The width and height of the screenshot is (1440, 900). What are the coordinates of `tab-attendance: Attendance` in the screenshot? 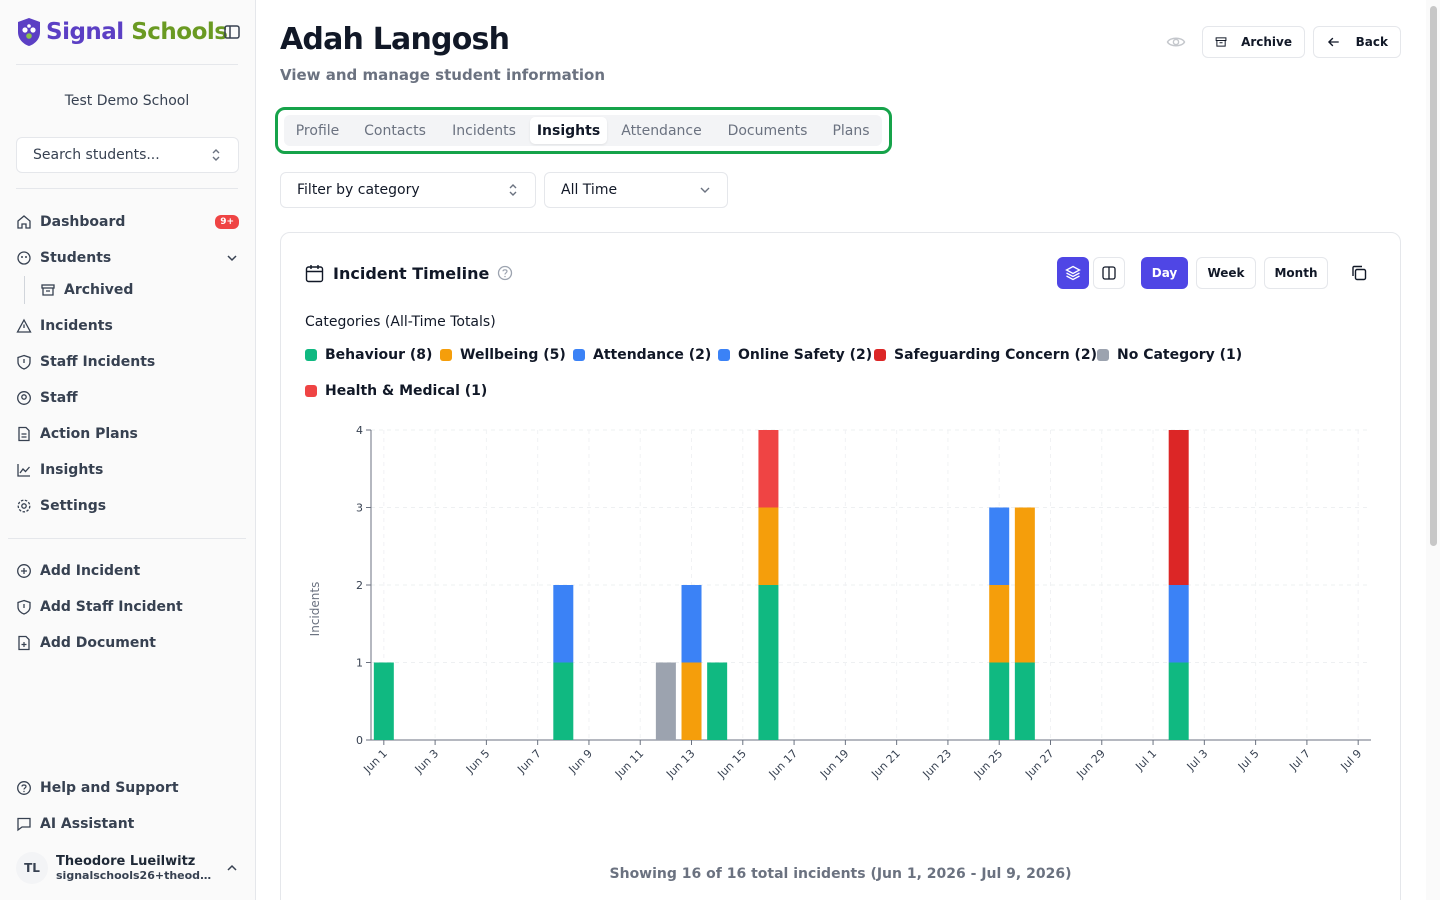 It's located at (661, 130).